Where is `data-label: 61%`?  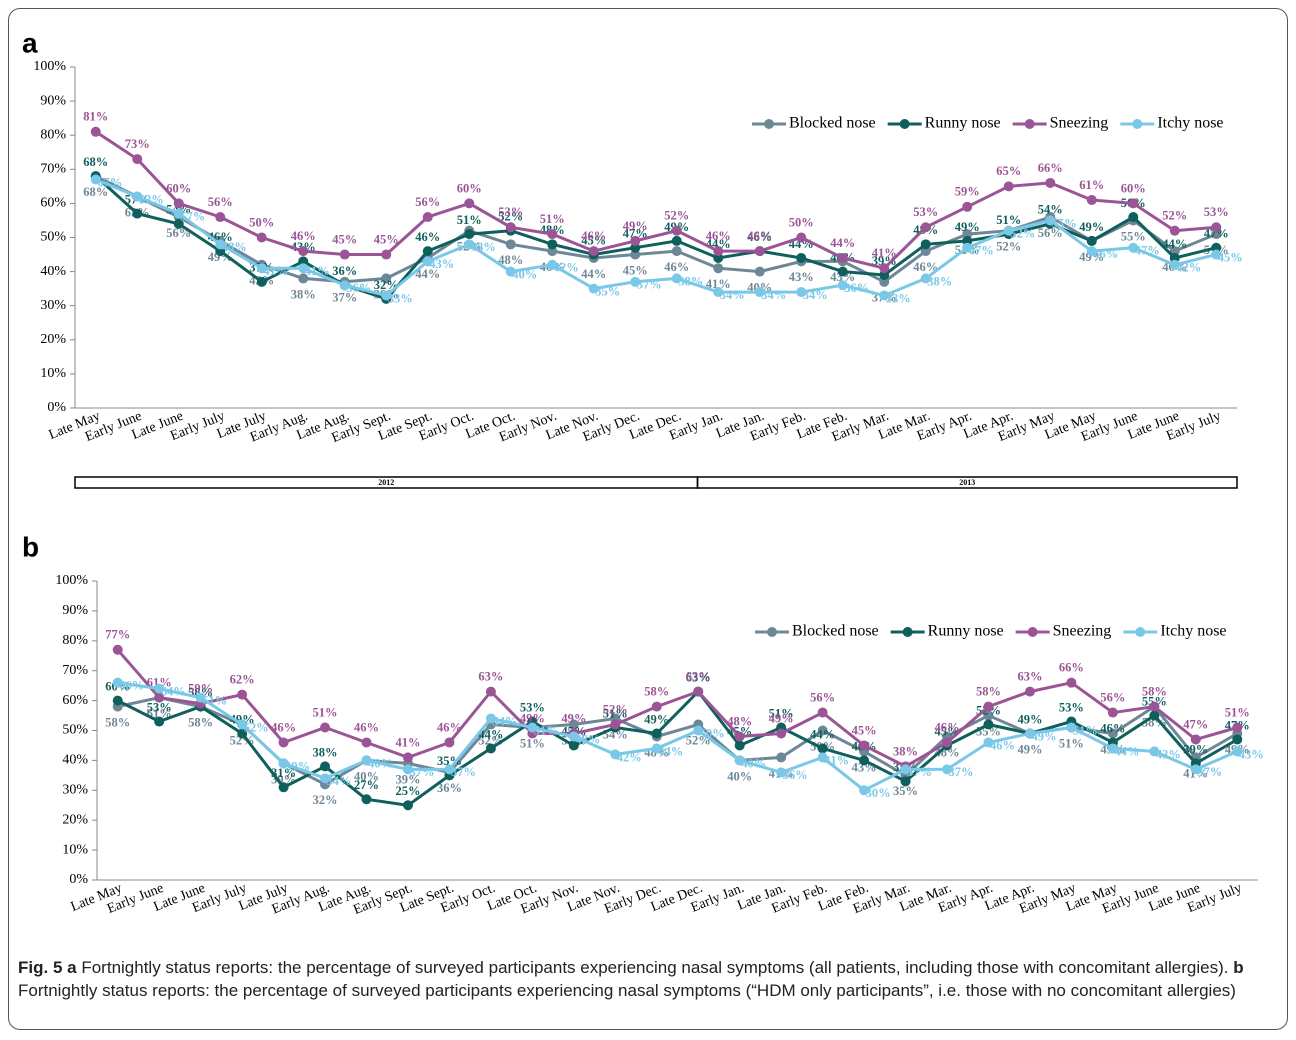
data-label: 61% is located at coordinates (1091, 185).